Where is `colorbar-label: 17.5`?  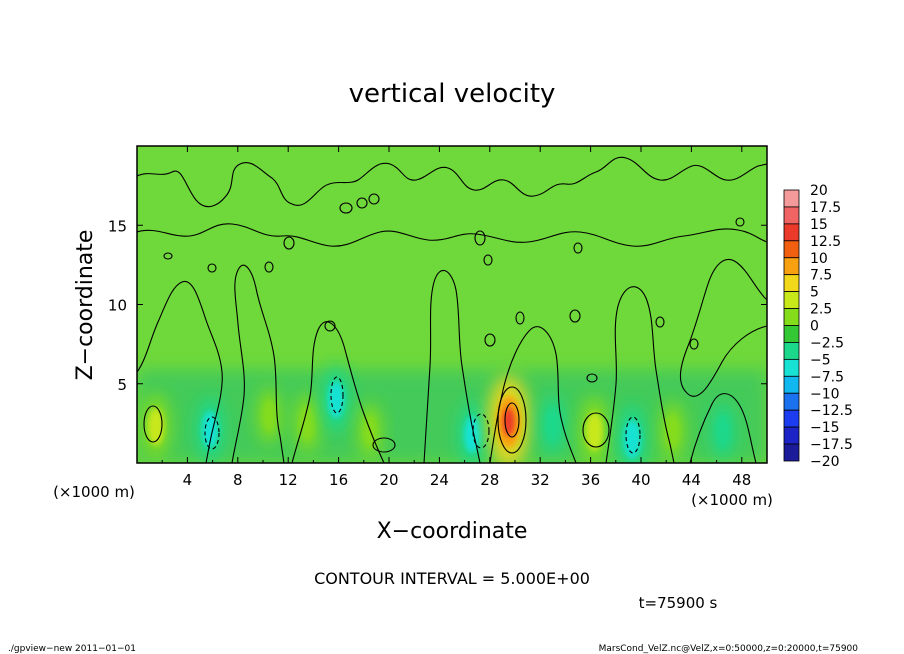
colorbar-label: 17.5 is located at coordinates (825, 208).